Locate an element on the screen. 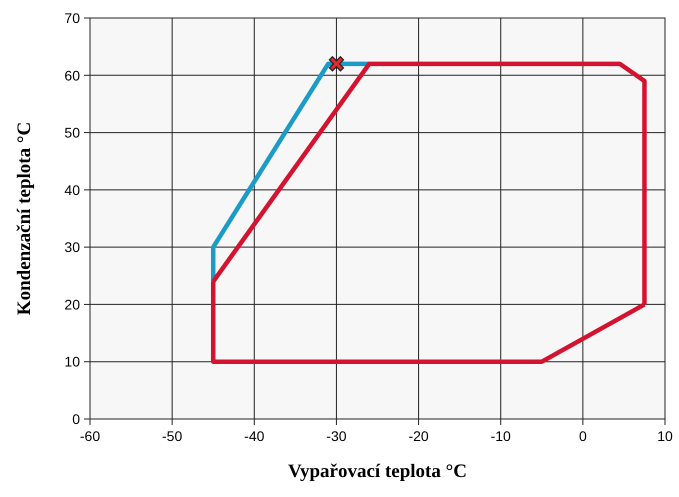 The image size is (679, 497). x-tick-label: 10 is located at coordinates (665, 436).